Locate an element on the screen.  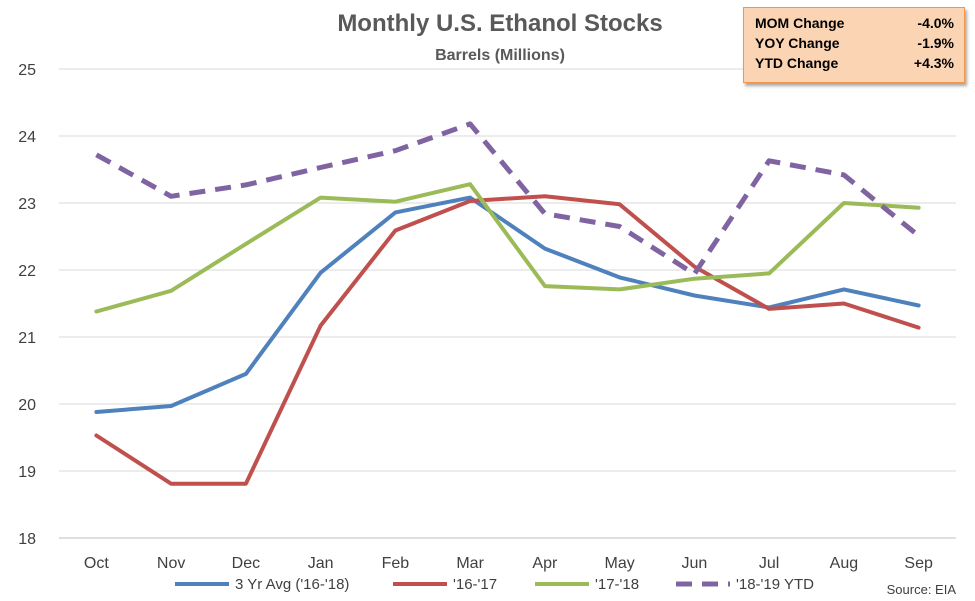
y-tick-label: 19 is located at coordinates (27, 472).